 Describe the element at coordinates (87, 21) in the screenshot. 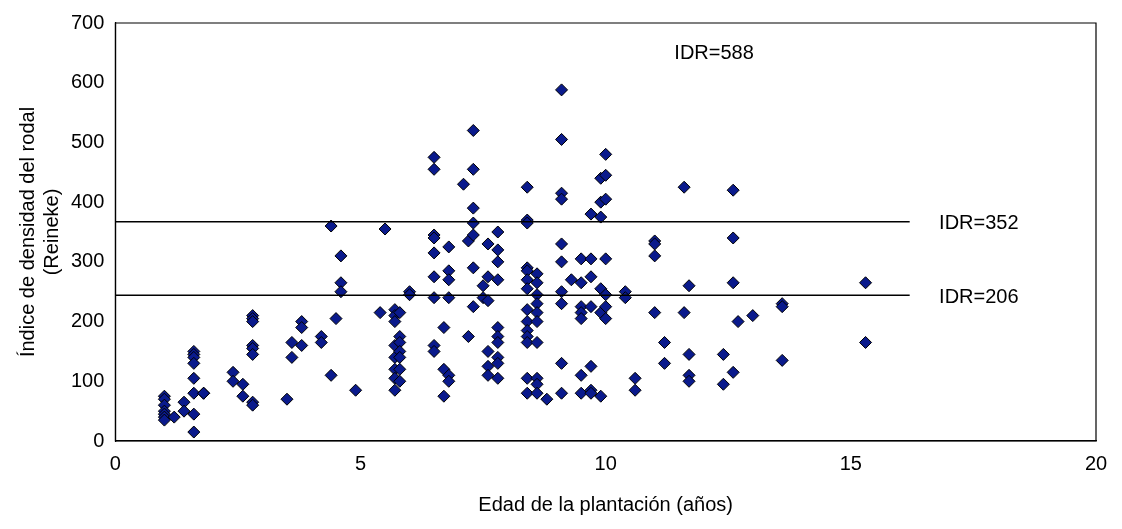

I see `y-tick-label: 700` at that location.